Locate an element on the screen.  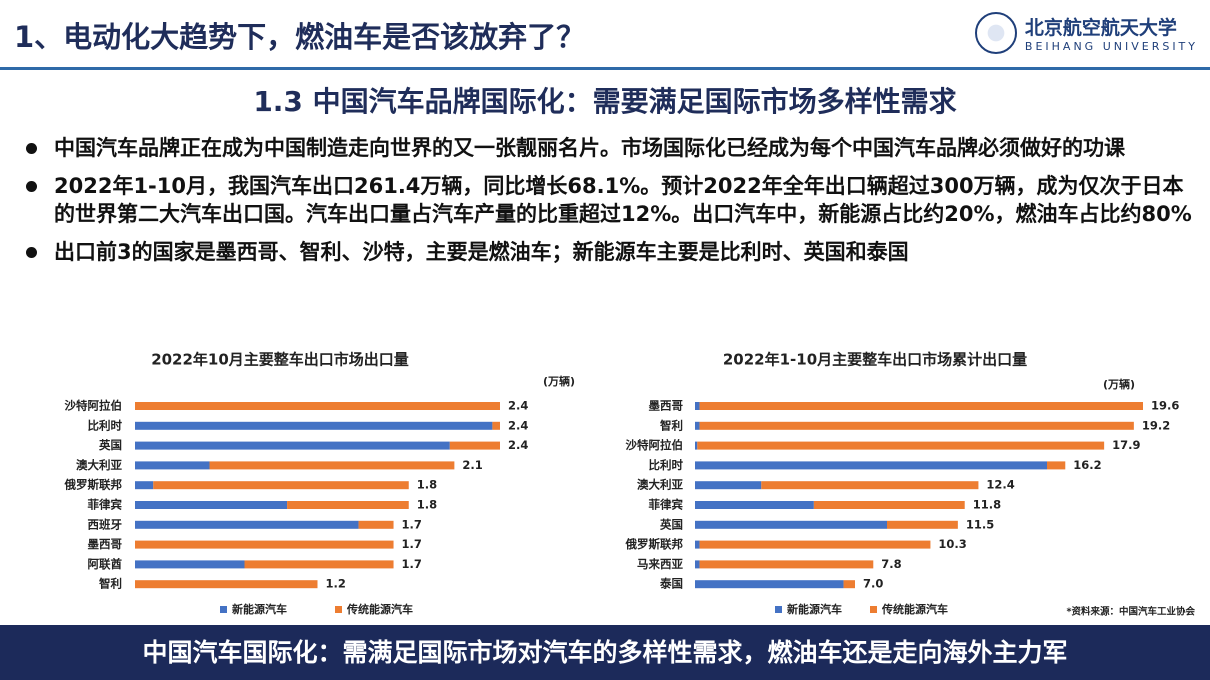
value-label: 17.9 is located at coordinates (1126, 445).